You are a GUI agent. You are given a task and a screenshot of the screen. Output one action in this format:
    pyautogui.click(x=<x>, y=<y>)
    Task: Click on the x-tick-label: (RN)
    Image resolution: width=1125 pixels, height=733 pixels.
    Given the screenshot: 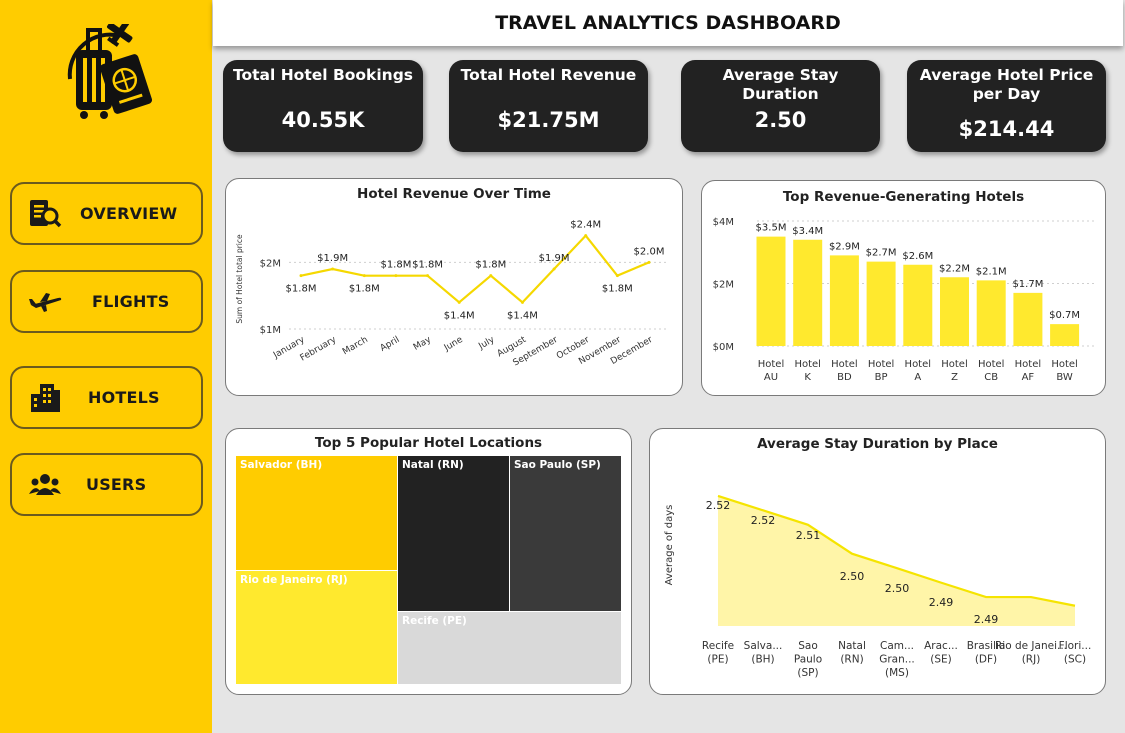 What is the action you would take?
    pyautogui.click(x=851, y=660)
    